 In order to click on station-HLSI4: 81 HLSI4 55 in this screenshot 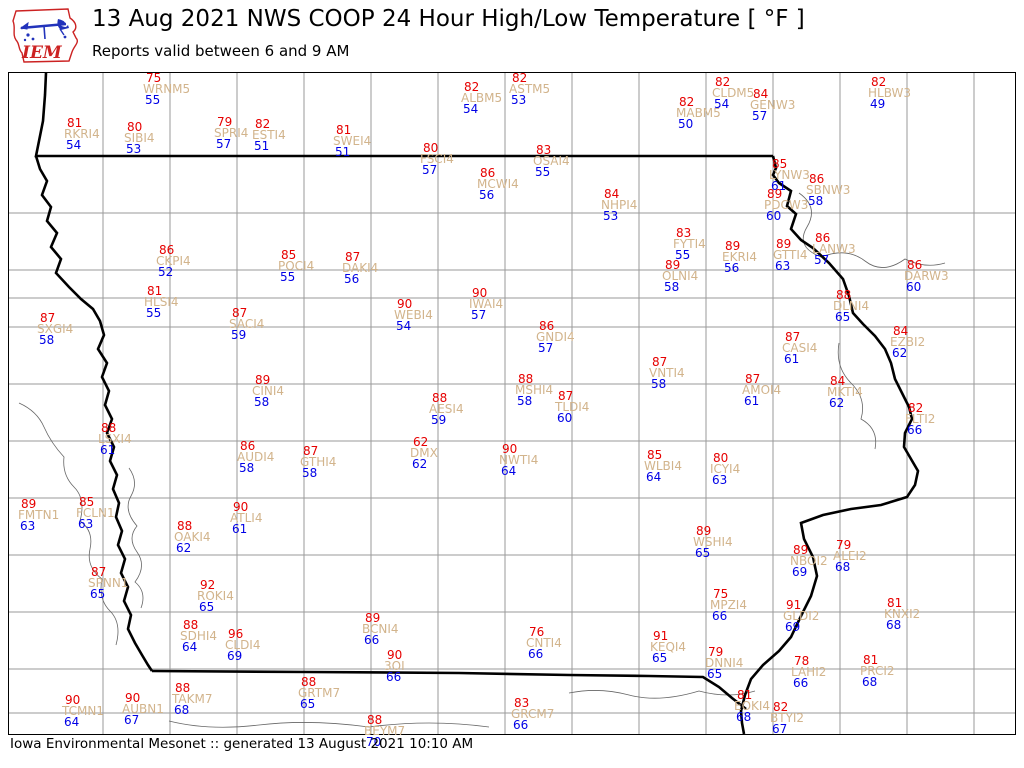, I will do `click(161, 302)`.